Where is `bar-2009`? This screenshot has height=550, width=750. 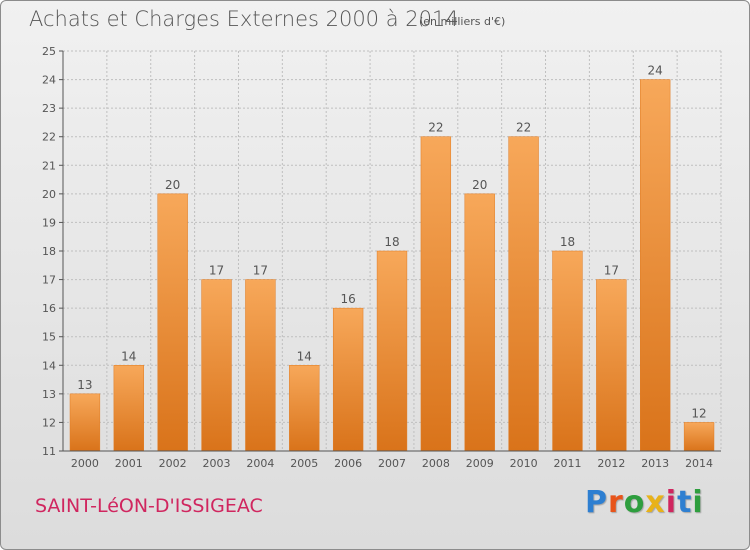
bar-2009 is located at coordinates (479, 322).